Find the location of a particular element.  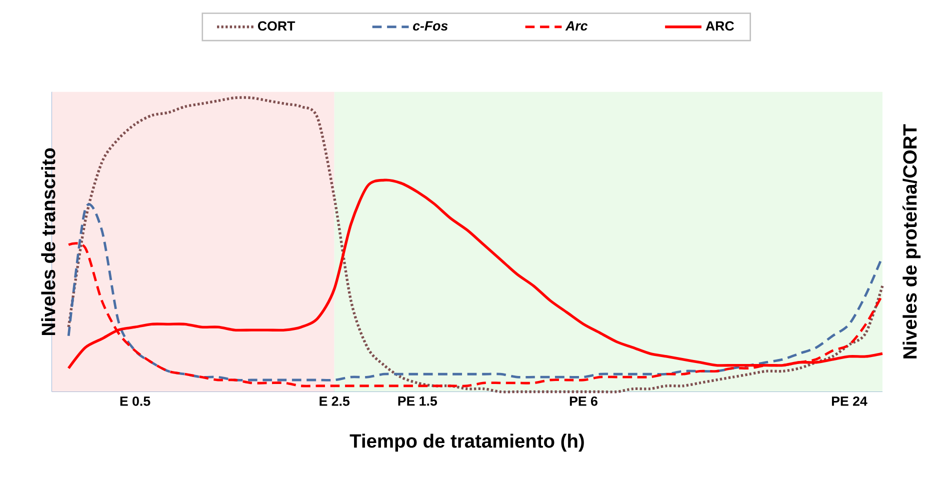

legend-label: c-Fos is located at coordinates (430, 26).